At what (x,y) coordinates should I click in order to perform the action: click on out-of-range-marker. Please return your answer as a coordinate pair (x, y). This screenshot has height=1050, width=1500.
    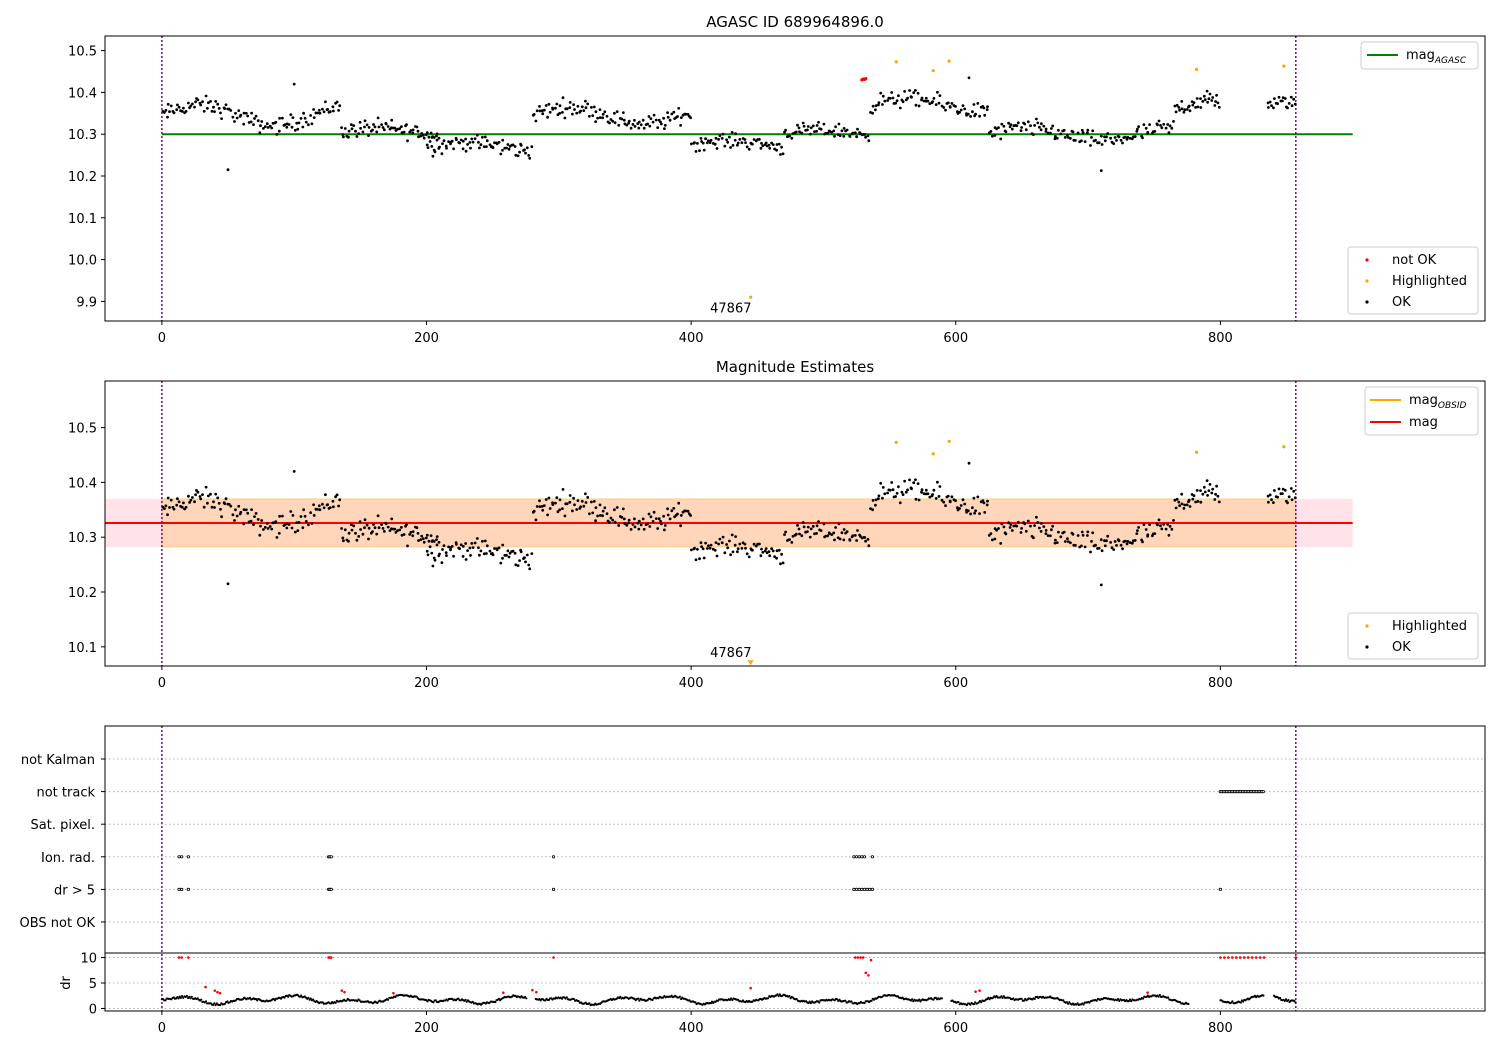
    Looking at the image, I should click on (750, 663).